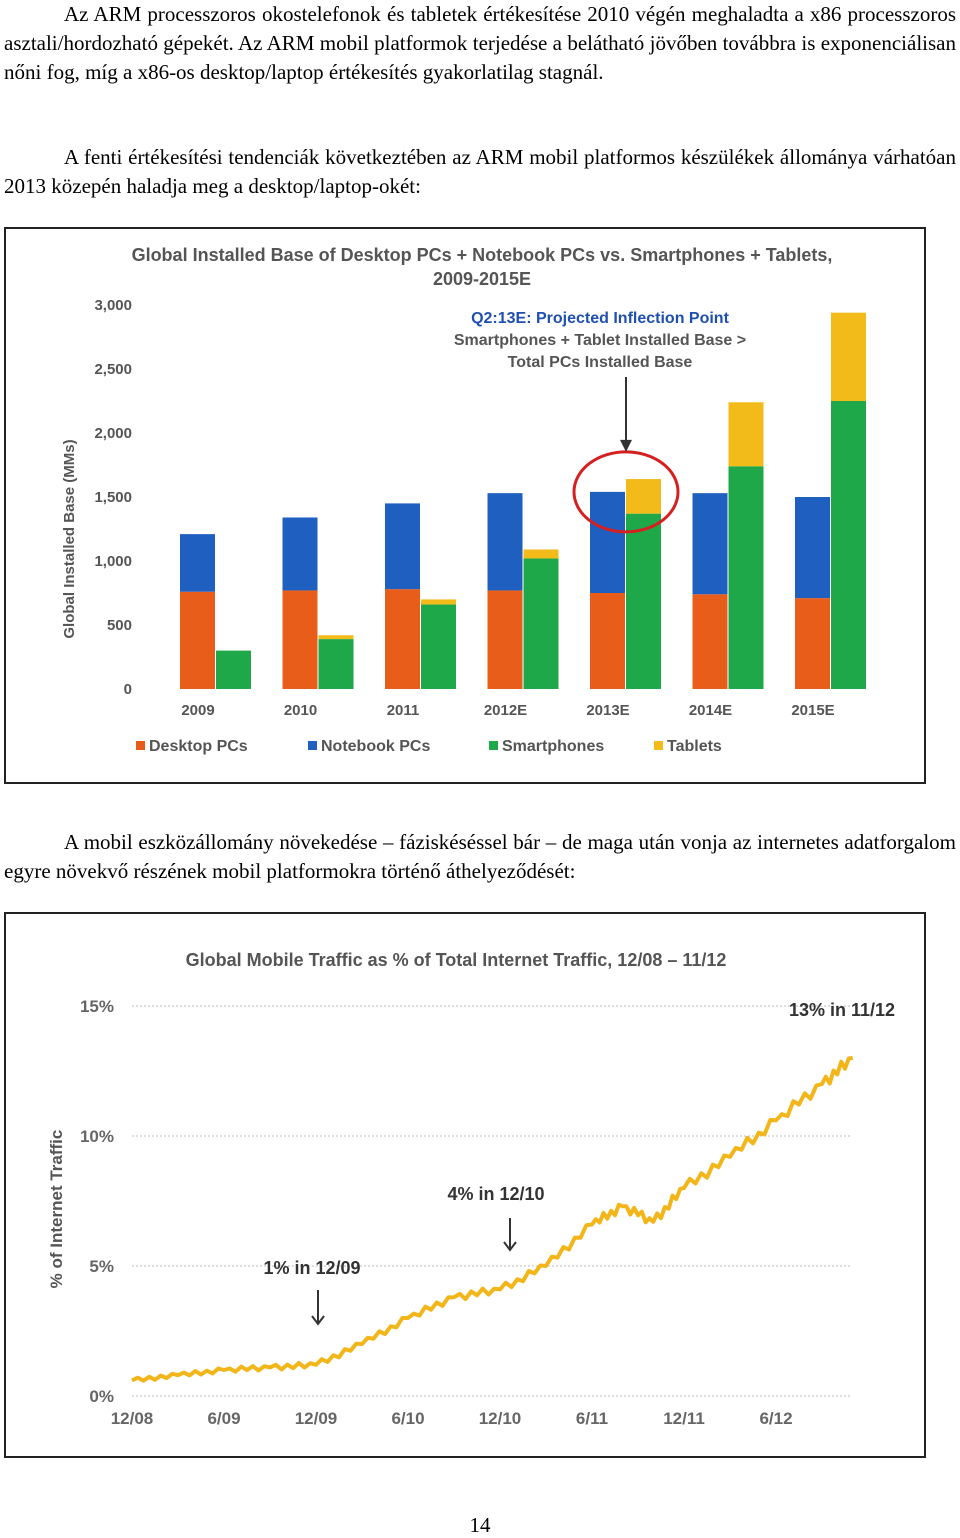 The height and width of the screenshot is (1538, 960). What do you see at coordinates (316, 1418) in the screenshot?
I see `x-tick-label: 12/09` at bounding box center [316, 1418].